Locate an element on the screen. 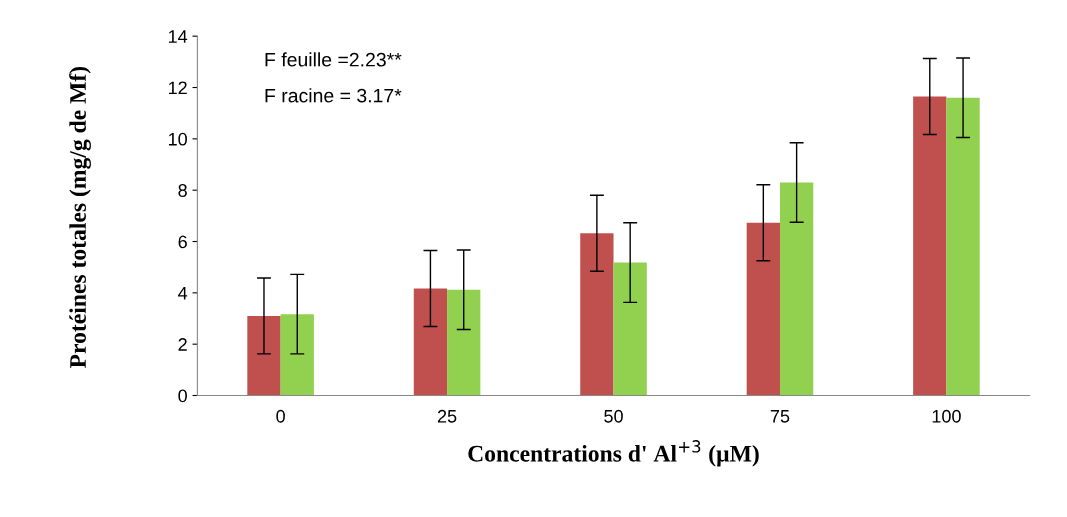 The image size is (1067, 517). x-tick-label: 50 is located at coordinates (613, 416).